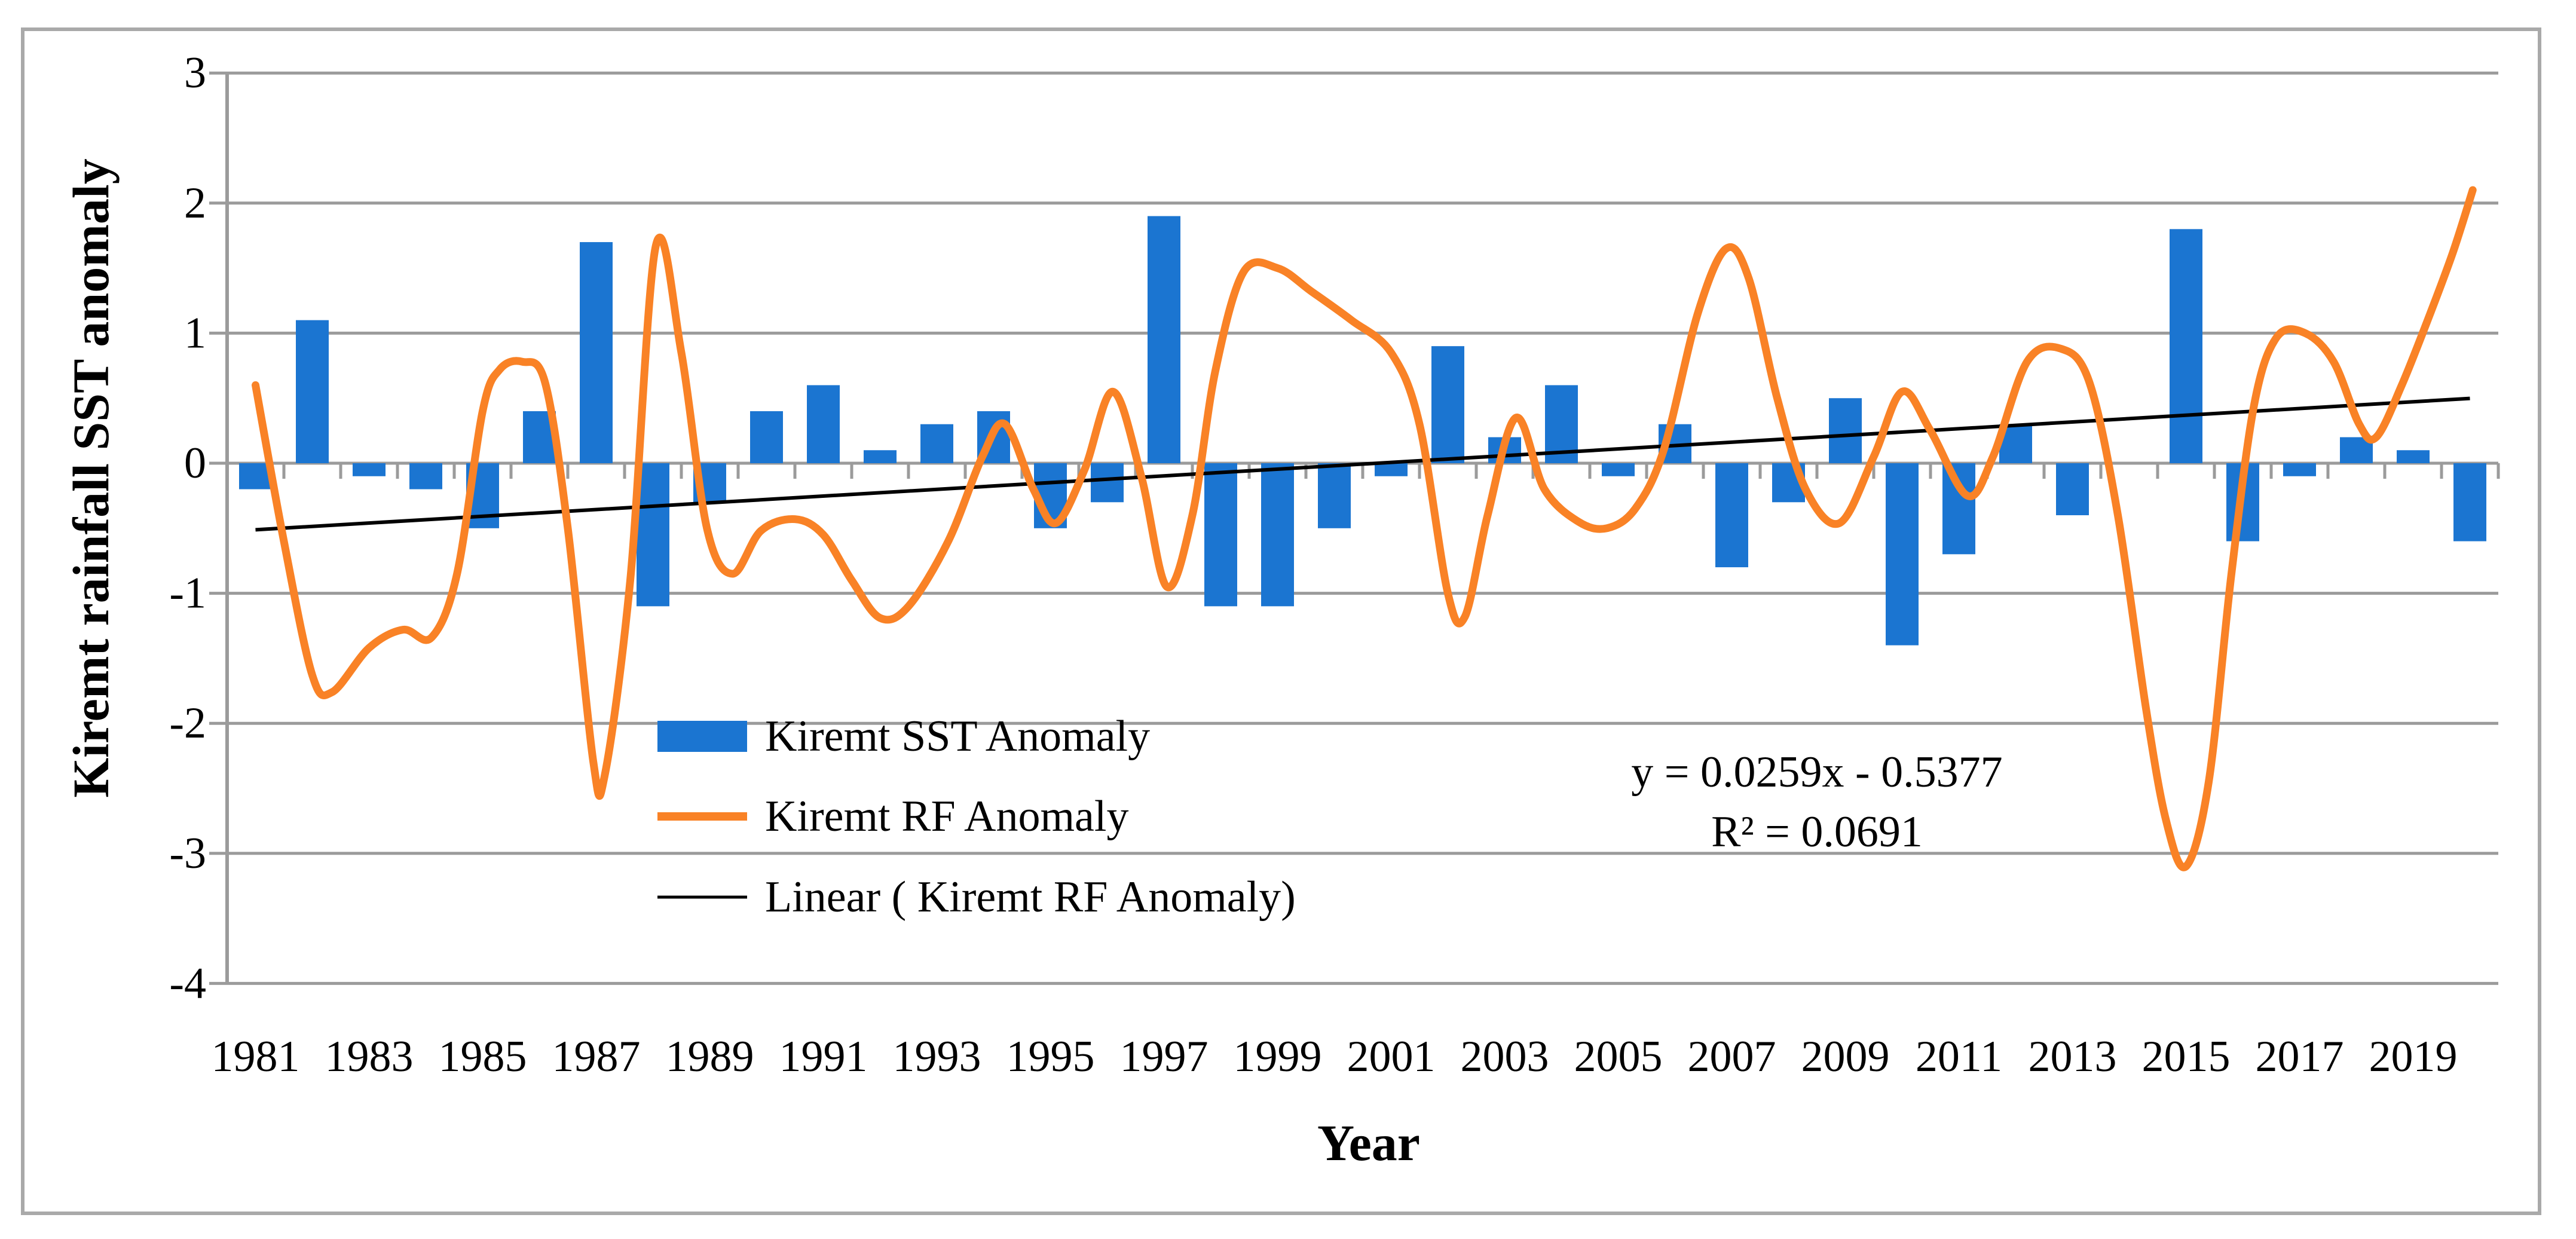 This screenshot has width=2576, height=1239. Describe the element at coordinates (2072, 489) in the screenshot. I see `bar-2013` at that location.